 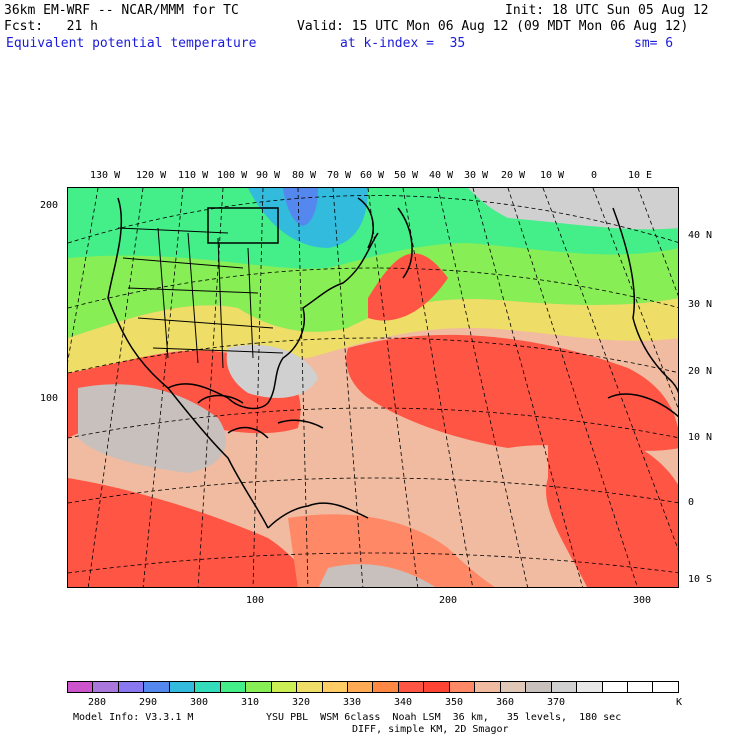 I want to click on lon-label: 120 W, so click(x=151, y=175).